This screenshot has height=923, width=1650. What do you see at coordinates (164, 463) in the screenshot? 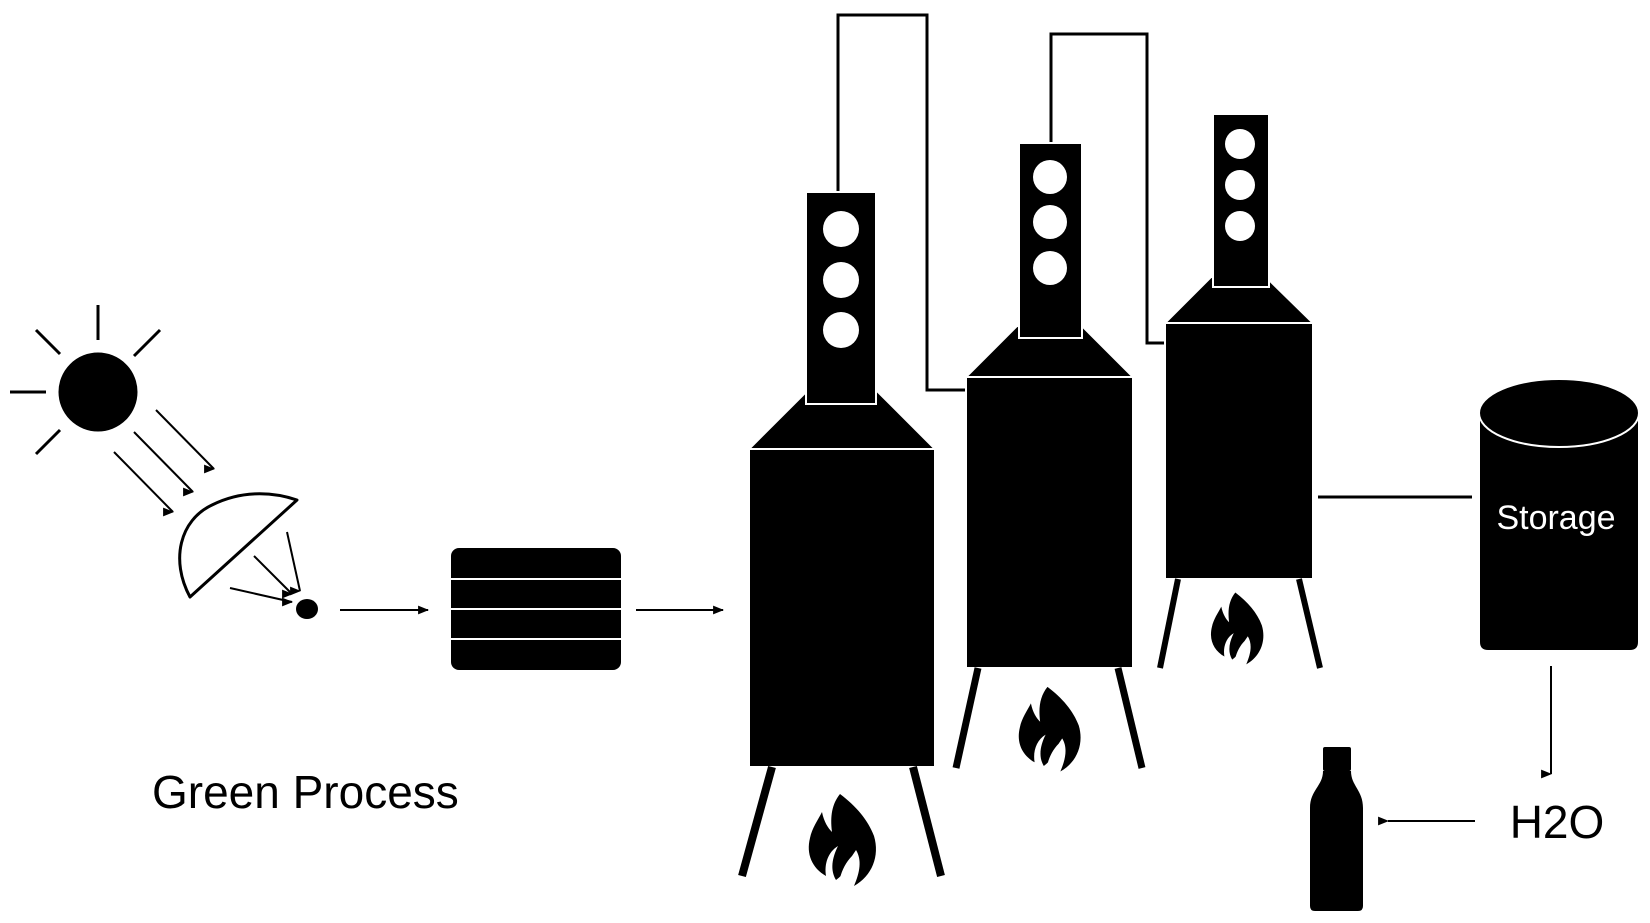
I see `sun-ray-arrows` at bounding box center [164, 463].